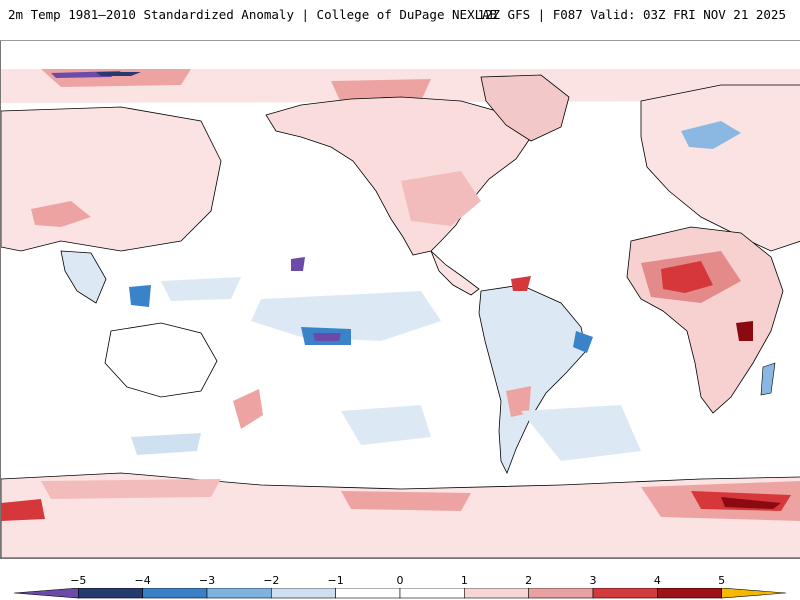 Image resolution: width=800 pixels, height=600 pixels. I want to click on antarctica-extreme-core, so click(751, 503).